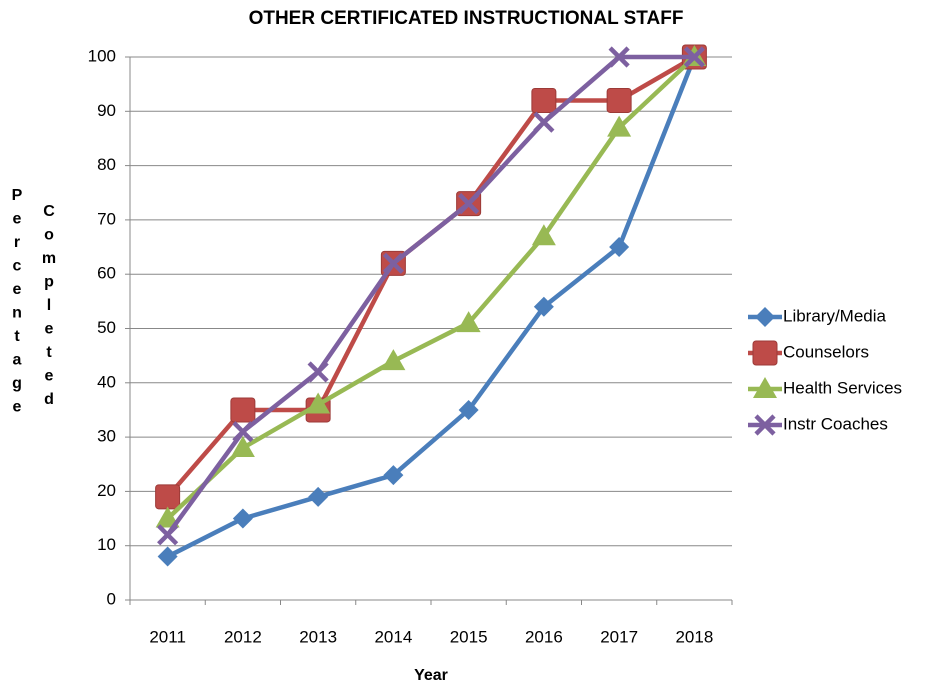  Describe the element at coordinates (106, 273) in the screenshot. I see `y-tick-label: 60` at that location.